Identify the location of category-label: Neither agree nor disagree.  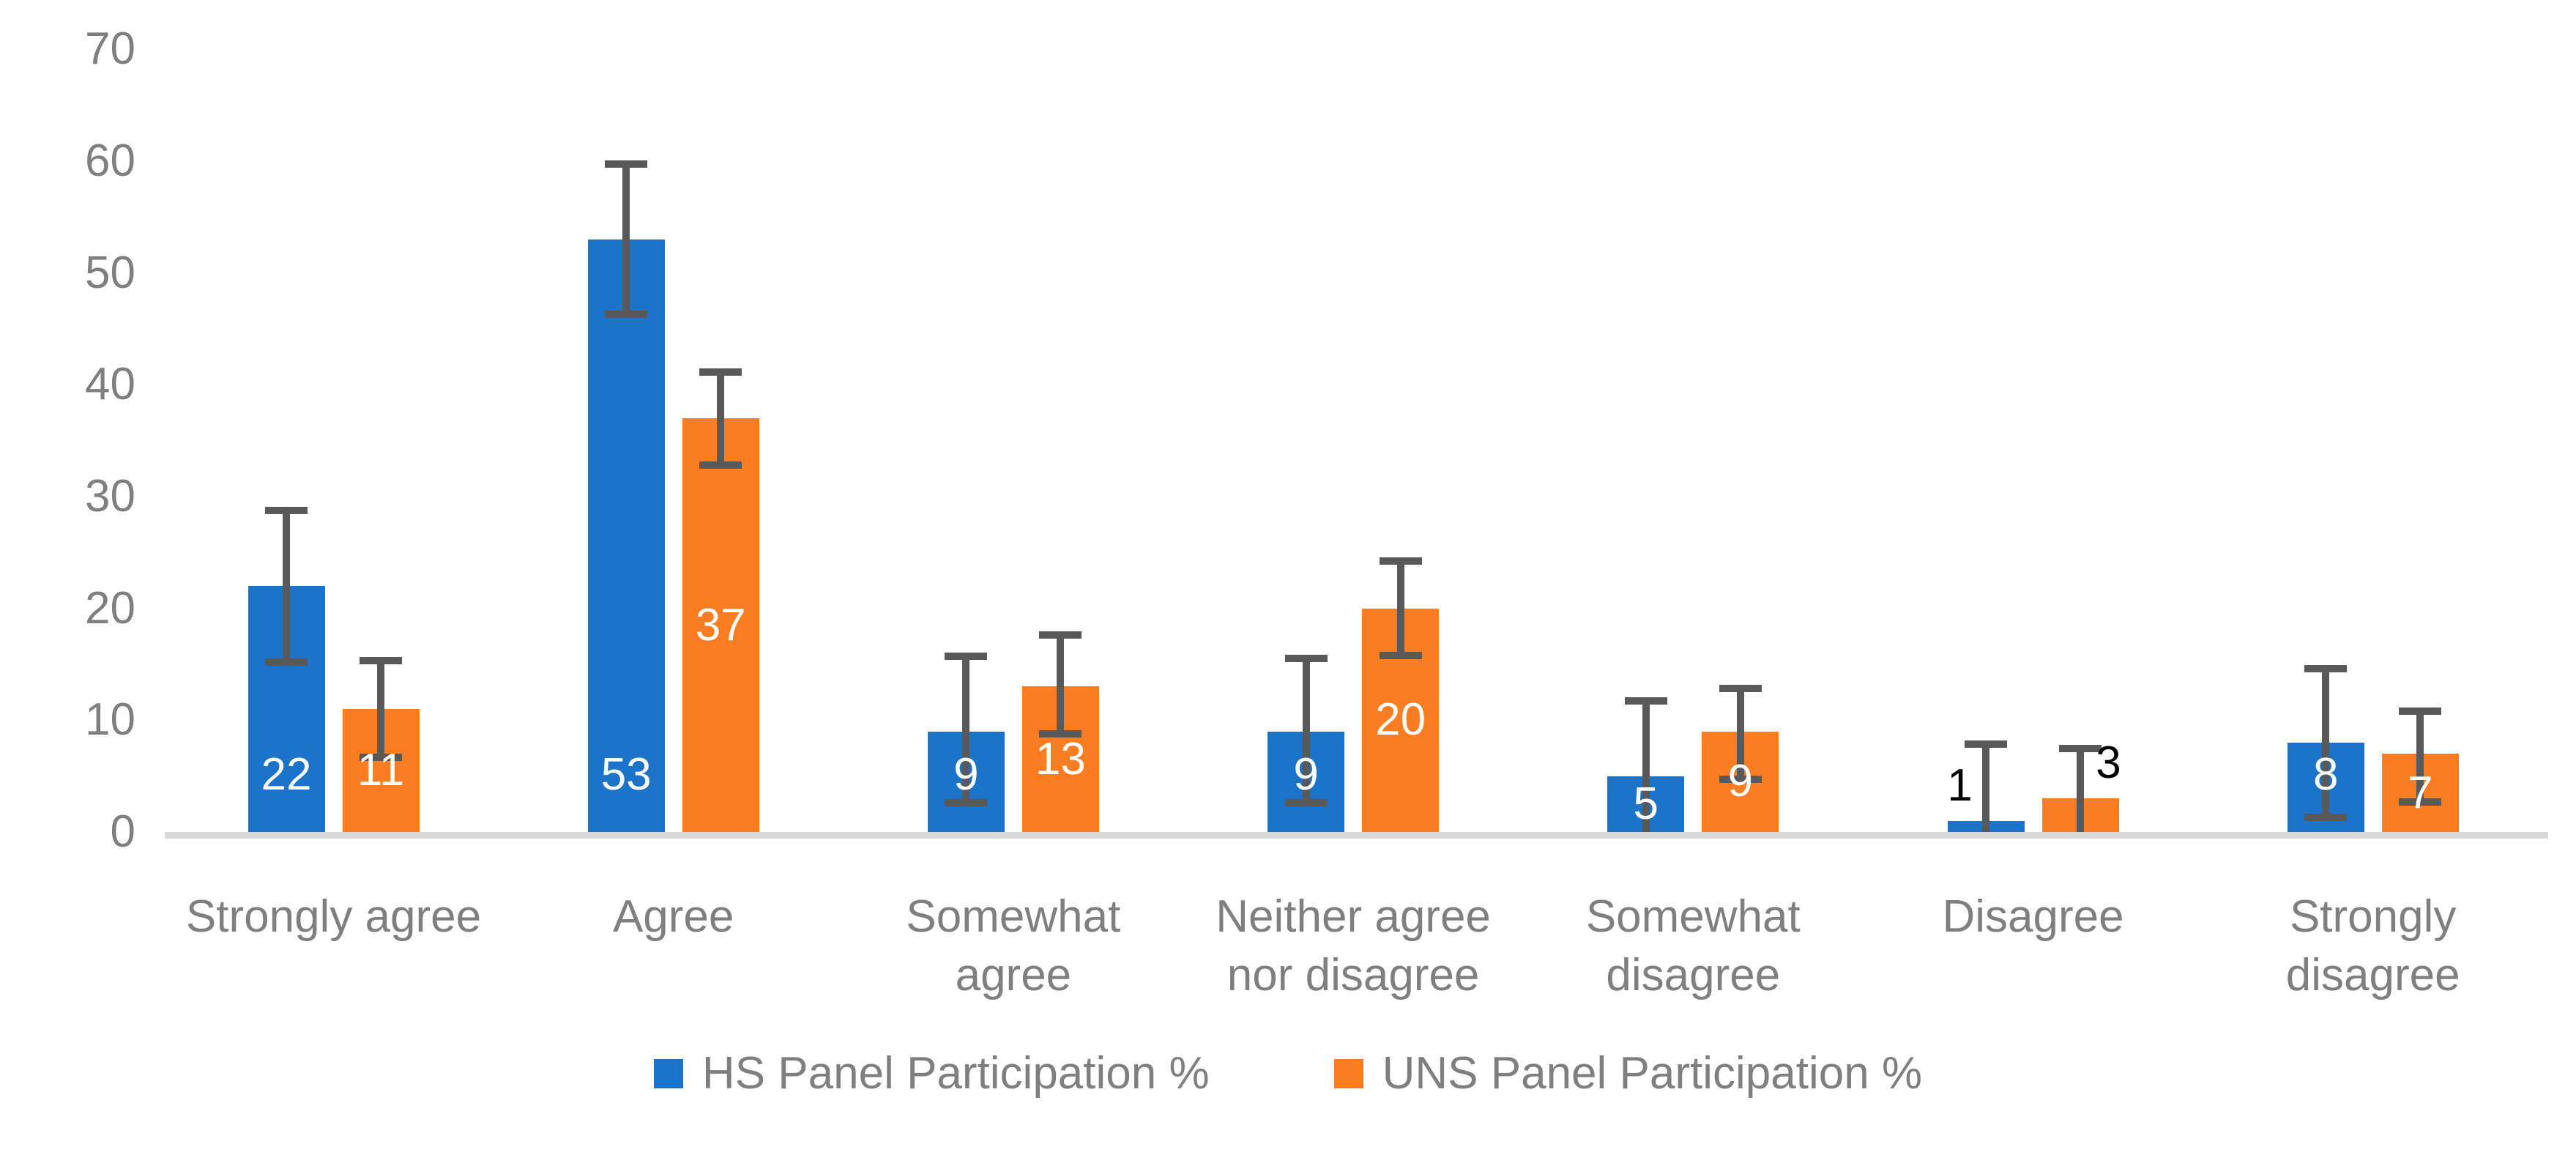
(1353, 946).